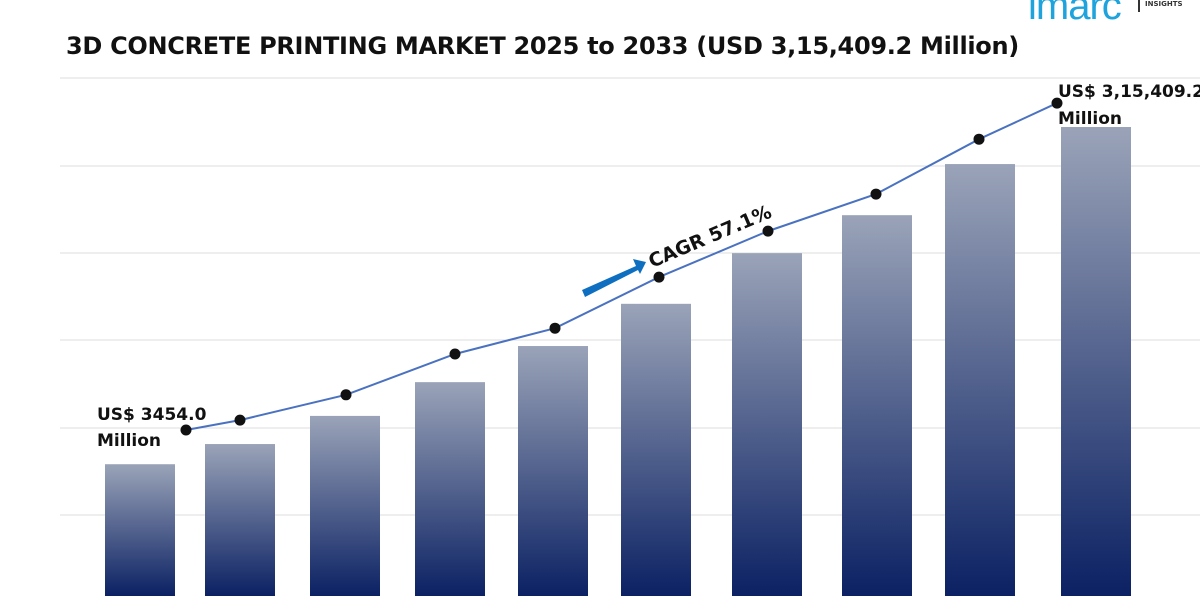  What do you see at coordinates (1164, 4) in the screenshot?
I see `logo-subtitle: INSIGHTS` at bounding box center [1164, 4].